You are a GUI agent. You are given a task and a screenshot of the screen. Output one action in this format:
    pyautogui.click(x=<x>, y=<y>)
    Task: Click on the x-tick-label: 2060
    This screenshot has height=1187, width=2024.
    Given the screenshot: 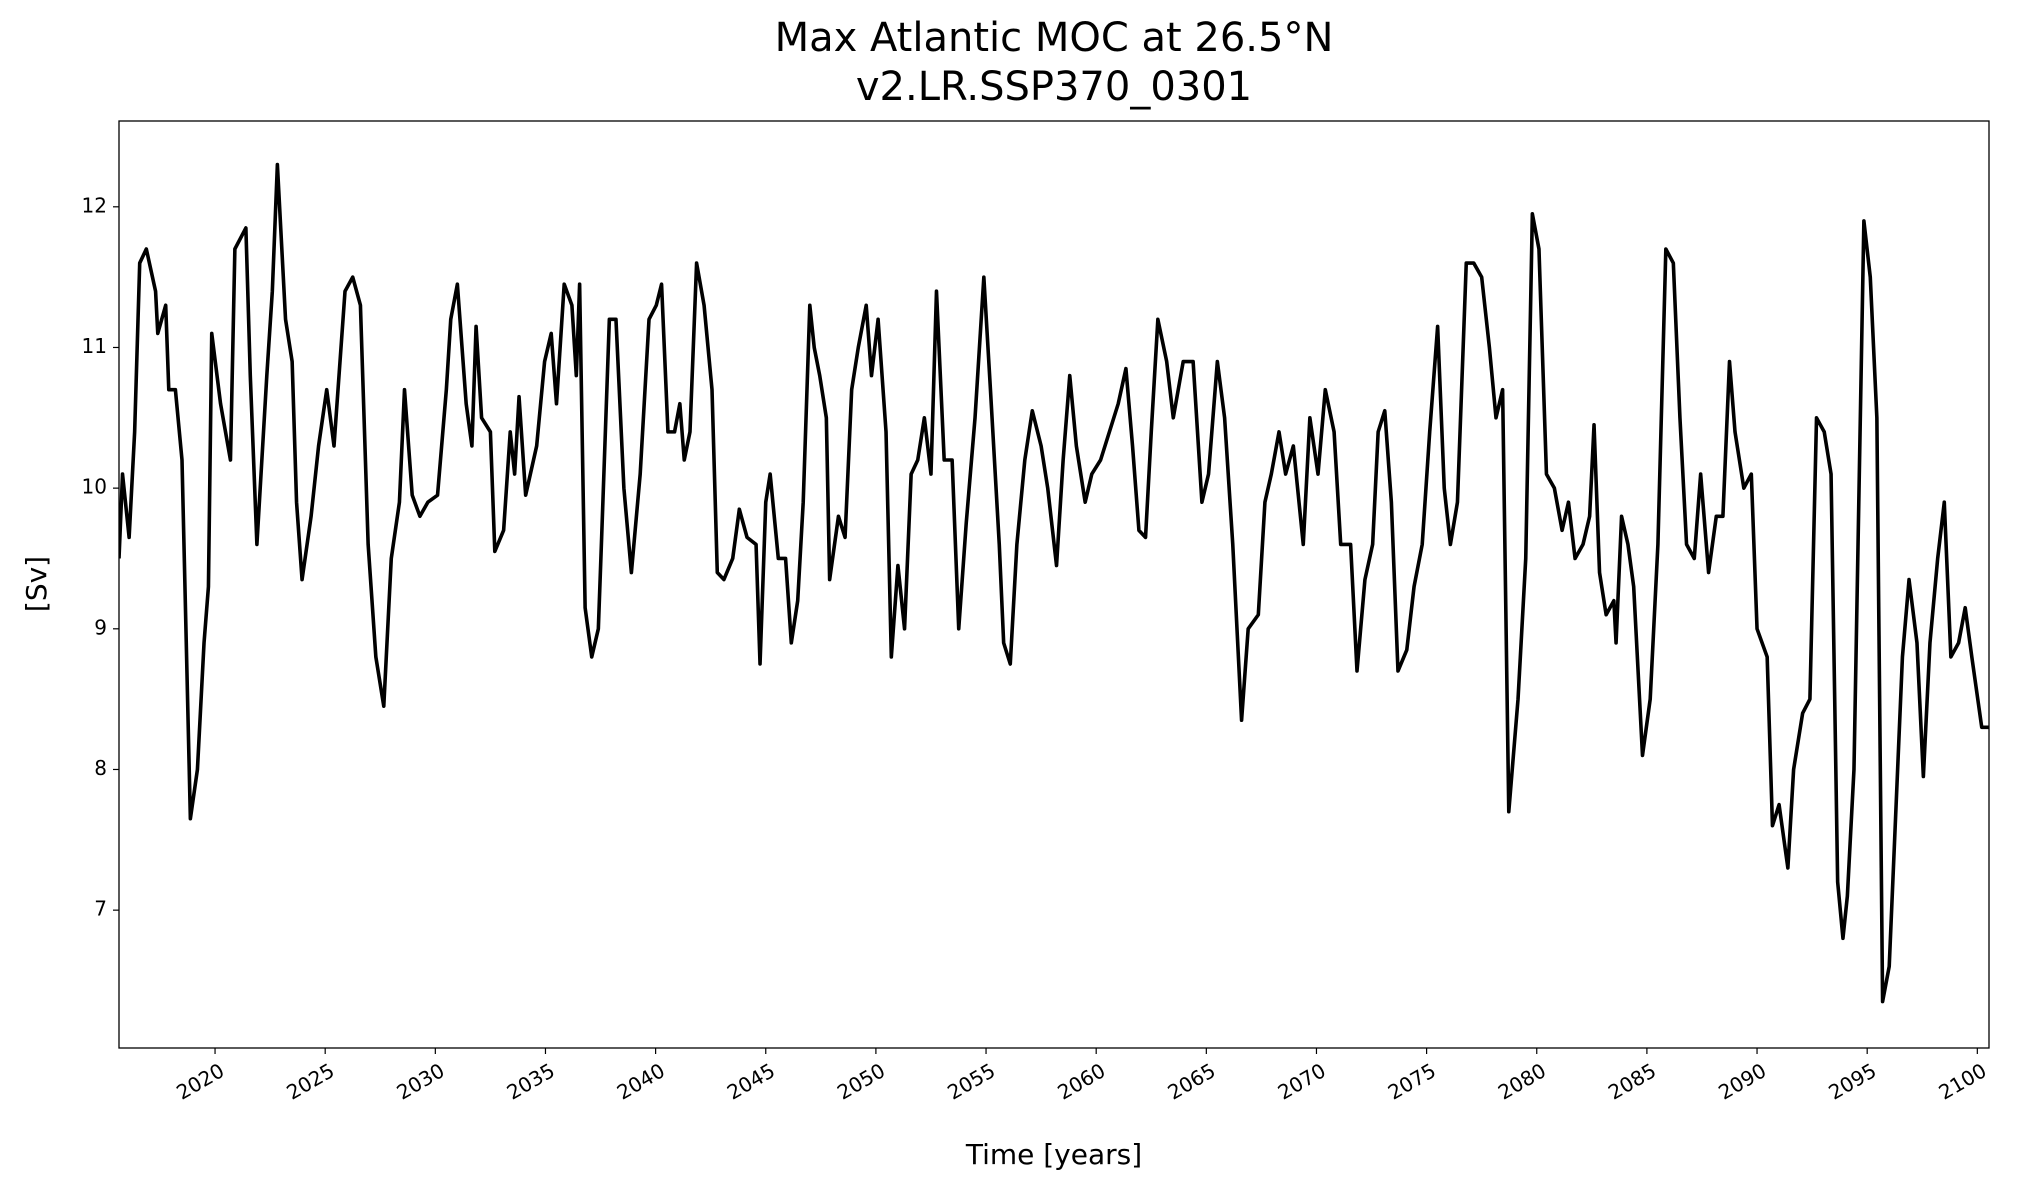 What is the action you would take?
    pyautogui.click(x=1081, y=1081)
    